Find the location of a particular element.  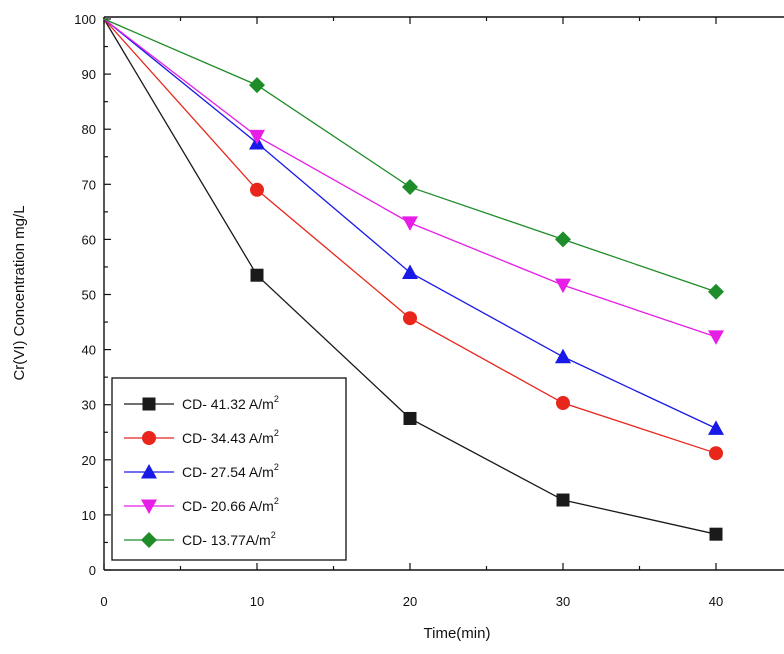

y-tick-label: 40 is located at coordinates (89, 350).